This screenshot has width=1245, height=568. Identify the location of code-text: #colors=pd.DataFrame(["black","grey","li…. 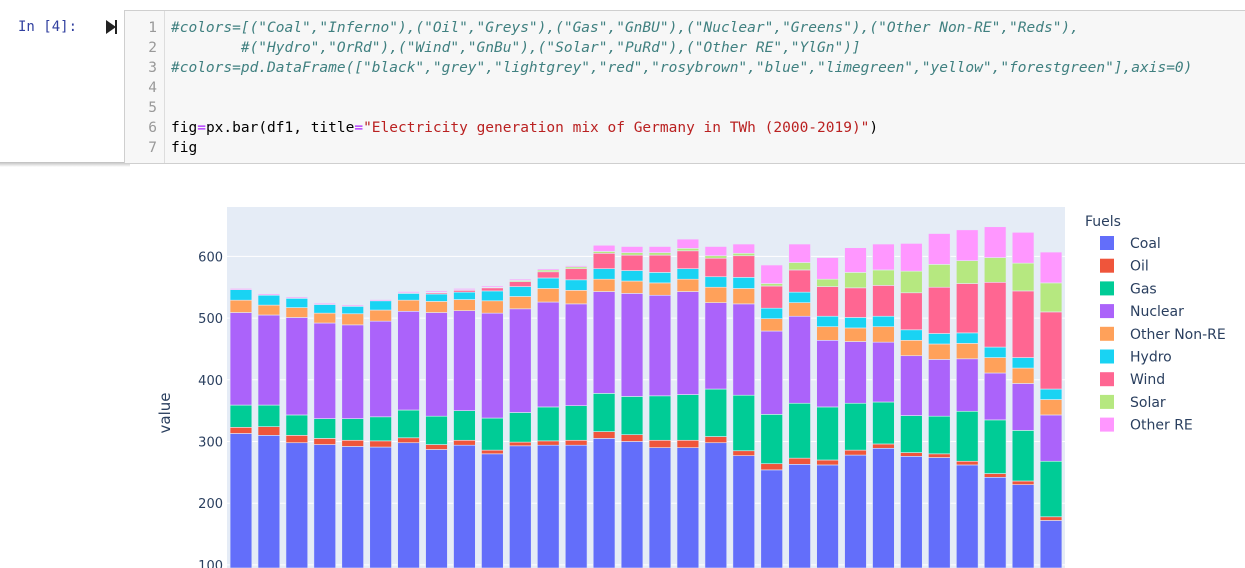
(681, 68).